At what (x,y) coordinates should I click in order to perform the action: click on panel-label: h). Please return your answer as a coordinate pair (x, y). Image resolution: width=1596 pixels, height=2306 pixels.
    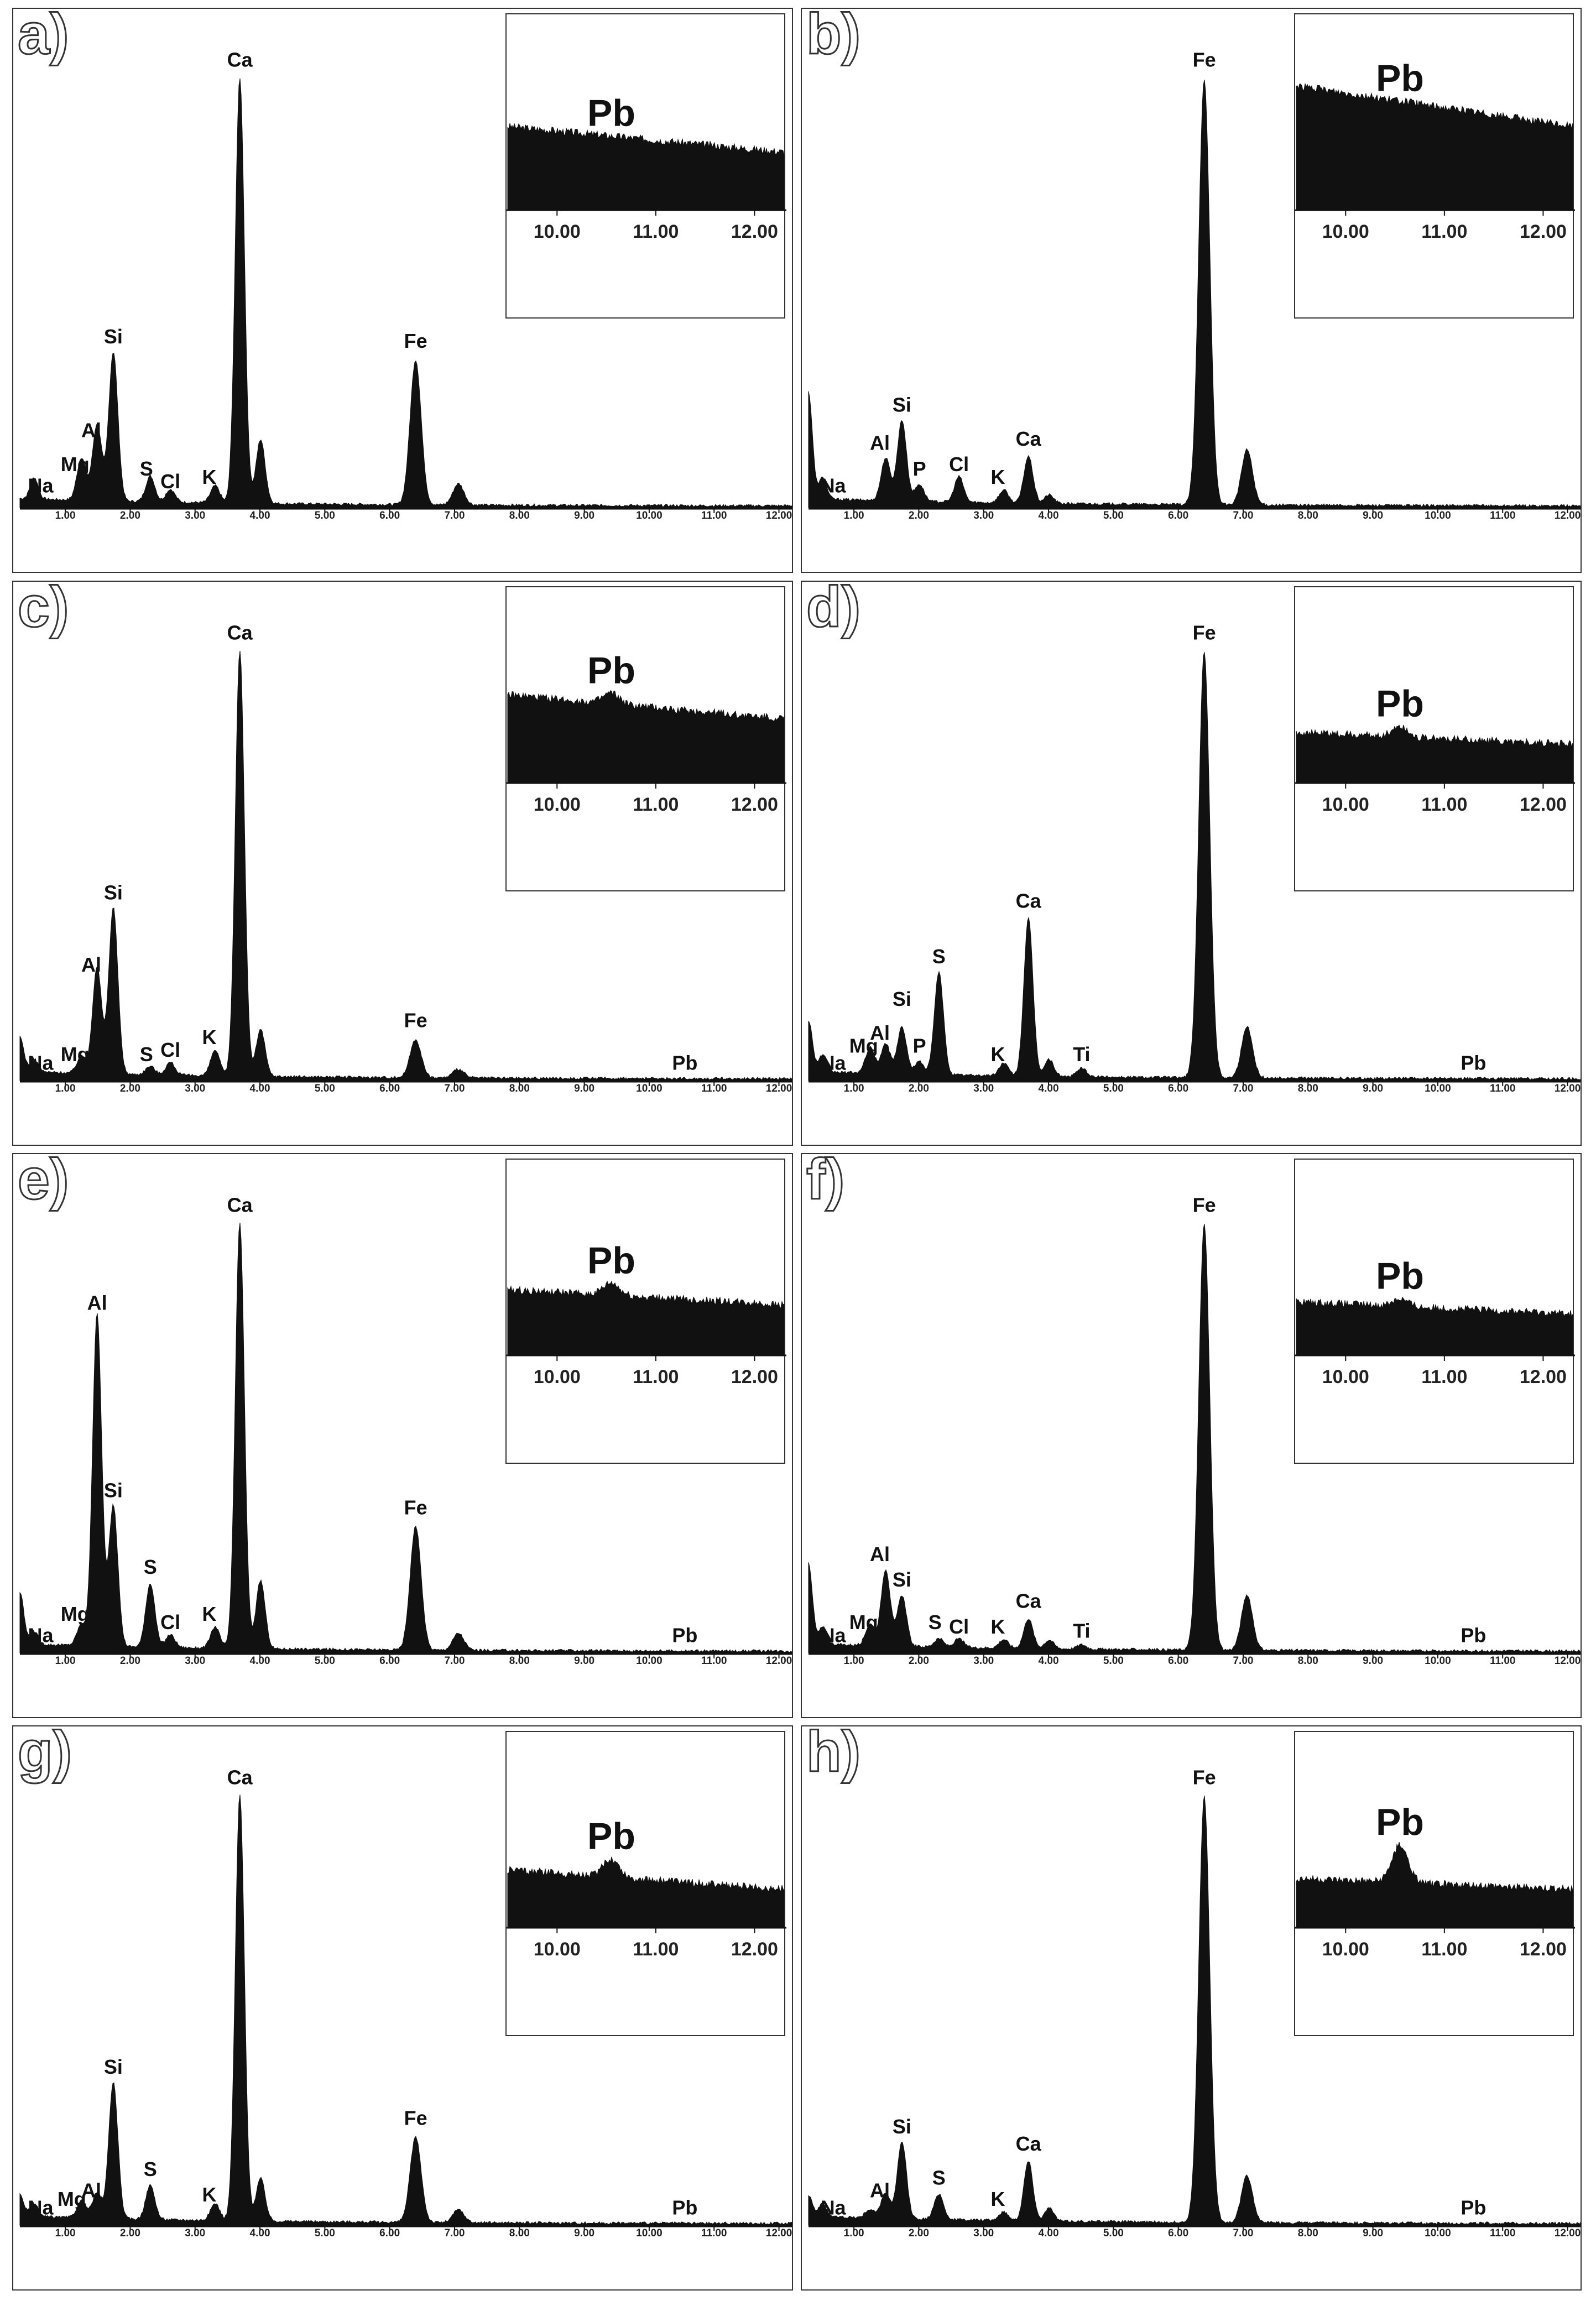
    Looking at the image, I should click on (833, 1752).